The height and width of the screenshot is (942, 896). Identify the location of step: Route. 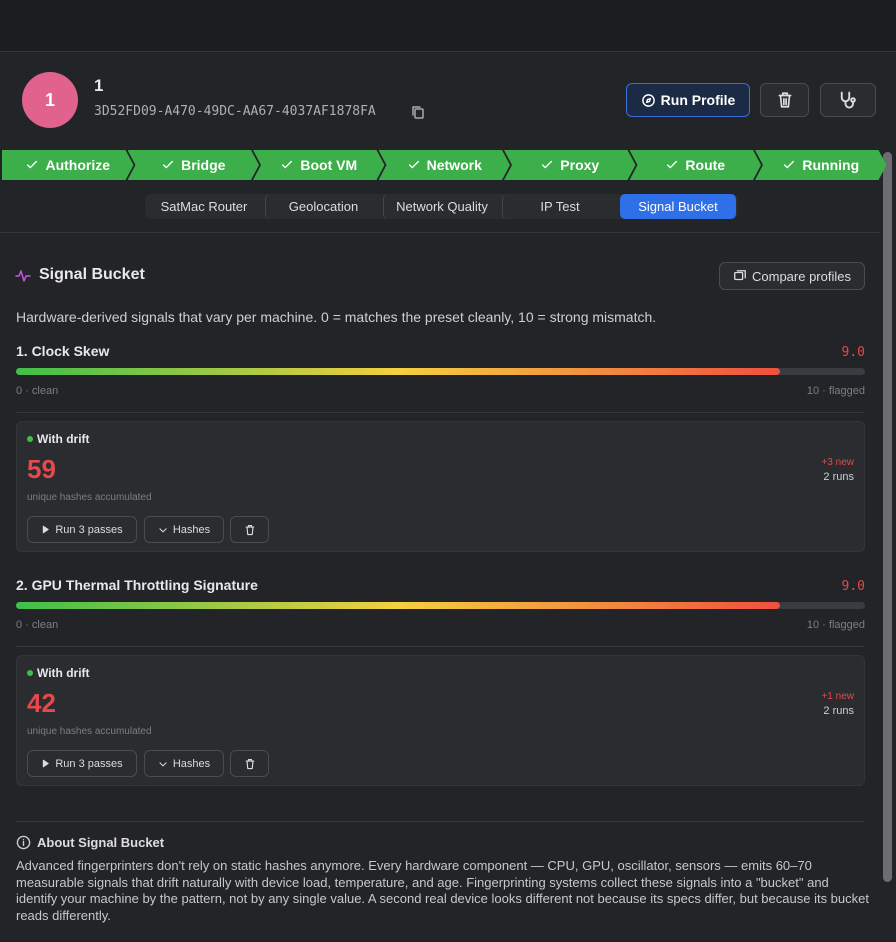
(696, 165).